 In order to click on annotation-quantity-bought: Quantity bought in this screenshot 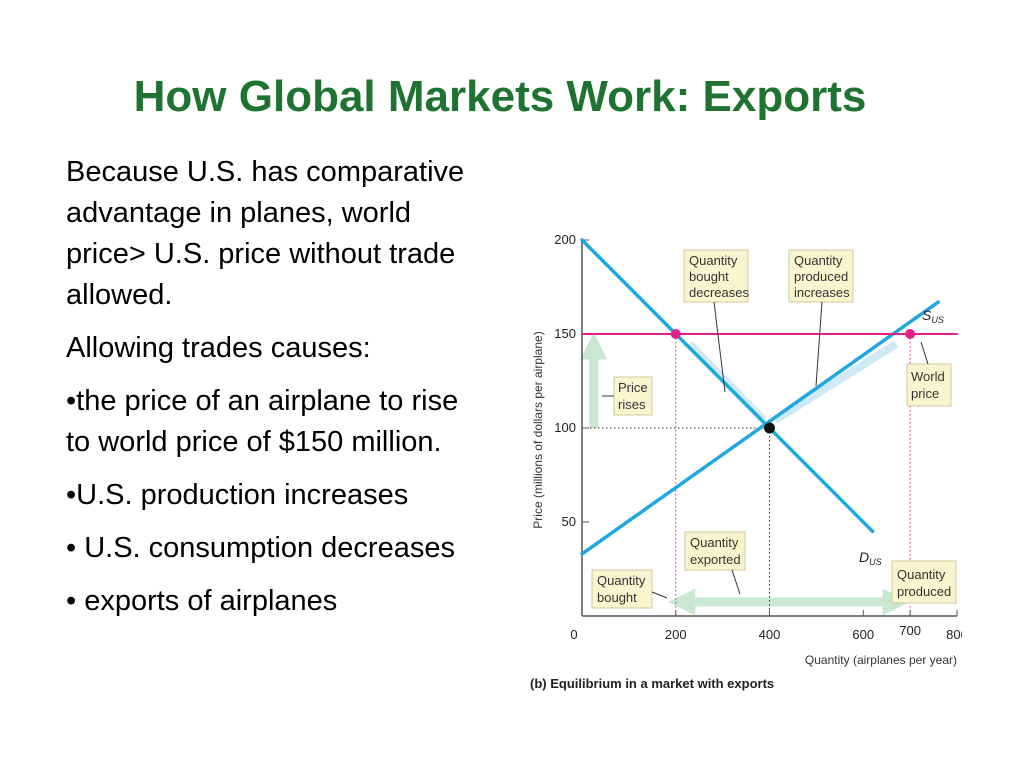, I will do `click(629, 589)`.